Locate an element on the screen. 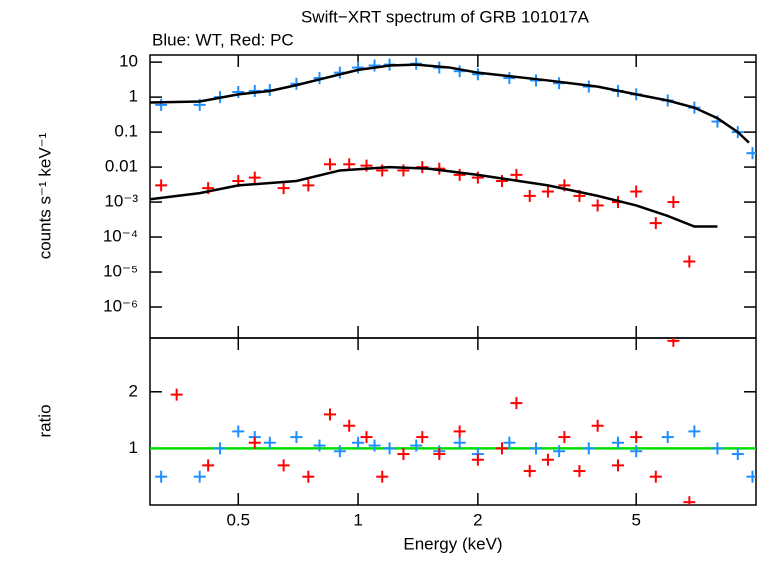  y-tick-label: 10⁻⁴ is located at coordinates (120, 236).